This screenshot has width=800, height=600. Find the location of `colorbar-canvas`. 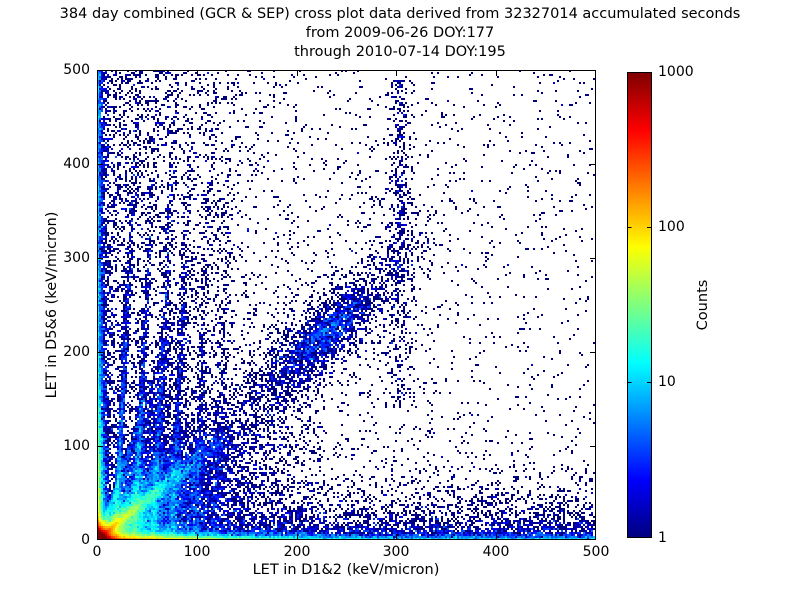

colorbar-canvas is located at coordinates (639, 305).